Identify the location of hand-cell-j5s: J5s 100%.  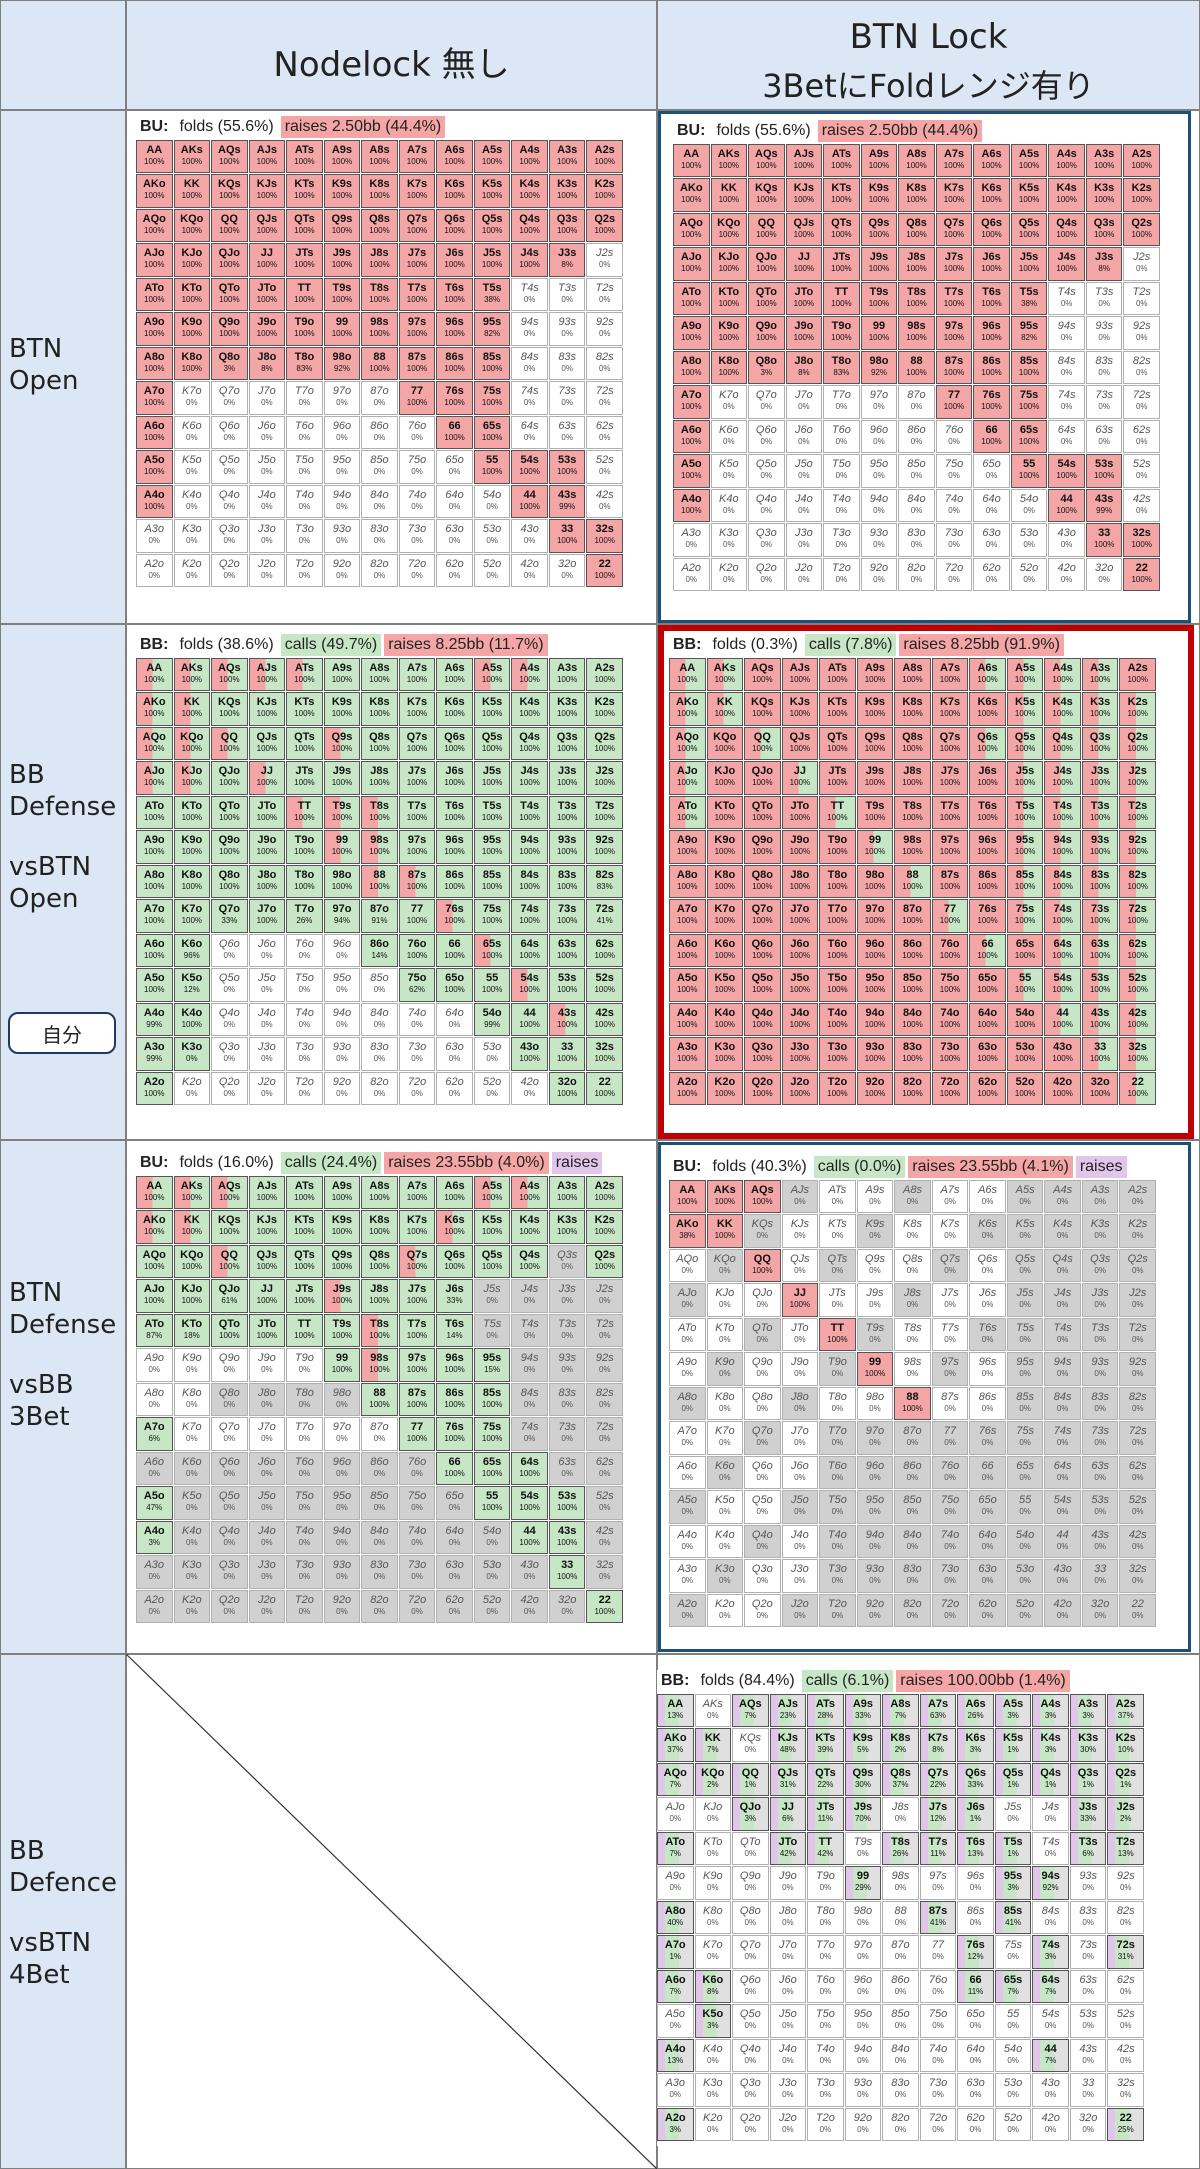
(492, 778).